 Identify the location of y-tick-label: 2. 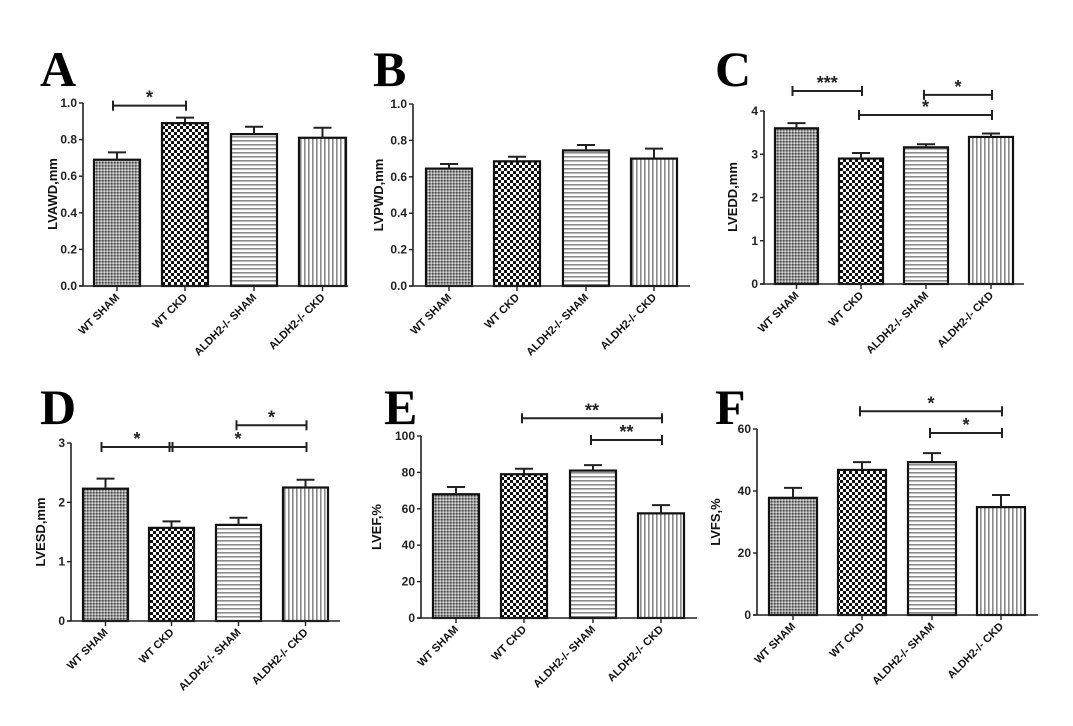
(754, 198).